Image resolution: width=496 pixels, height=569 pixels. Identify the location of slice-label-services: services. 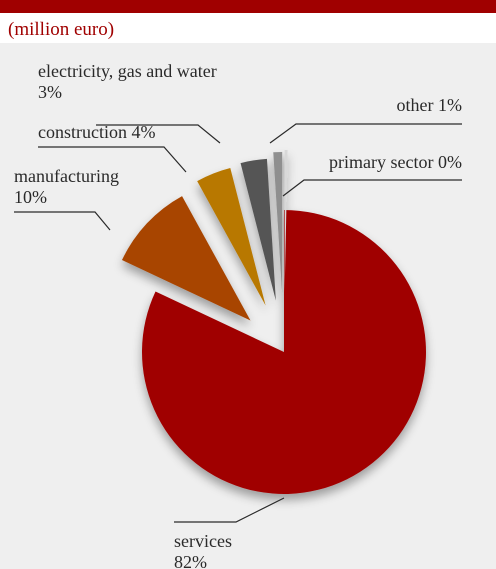
(203, 541).